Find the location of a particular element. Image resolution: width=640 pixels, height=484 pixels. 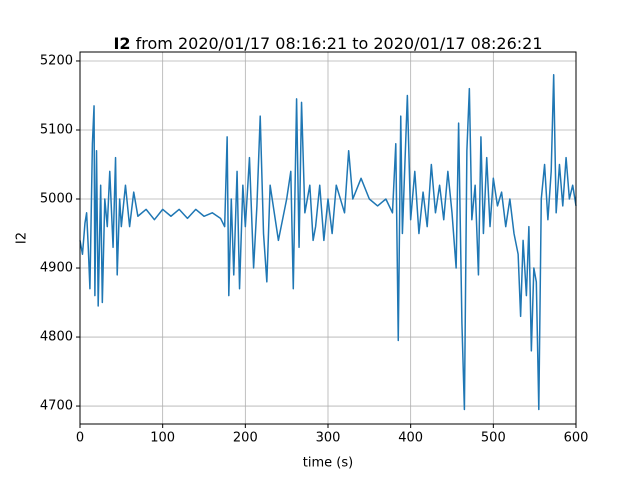

y-tick-label: 4900 is located at coordinates (56, 268).